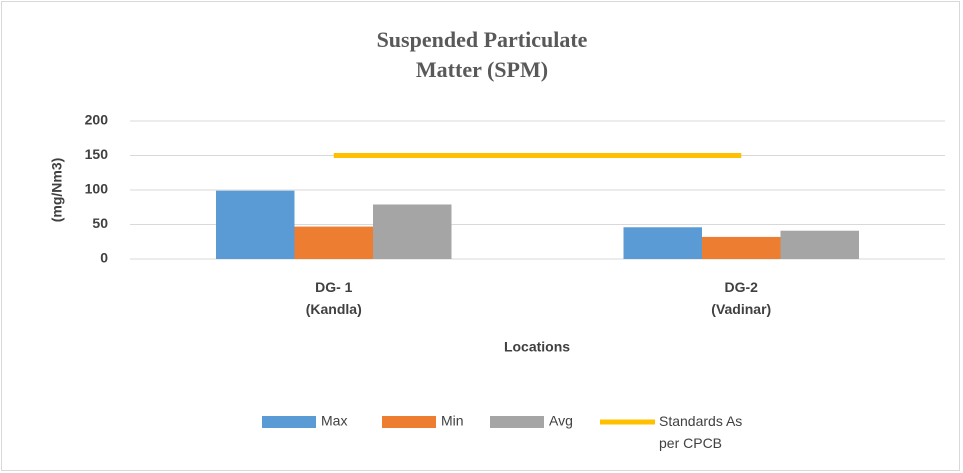 This screenshot has height=473, width=963. I want to click on x-tick-label: DG- 1 (Kandla), so click(334, 298).